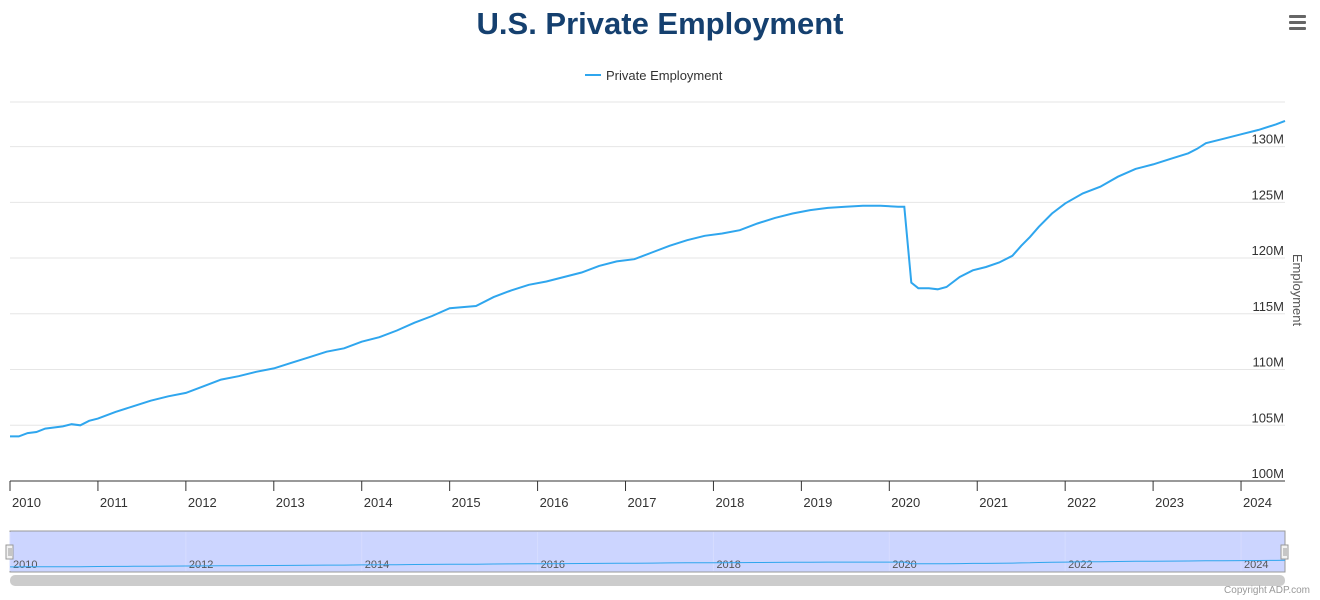  I want to click on navigator-tick-label: 2018, so click(728, 565).